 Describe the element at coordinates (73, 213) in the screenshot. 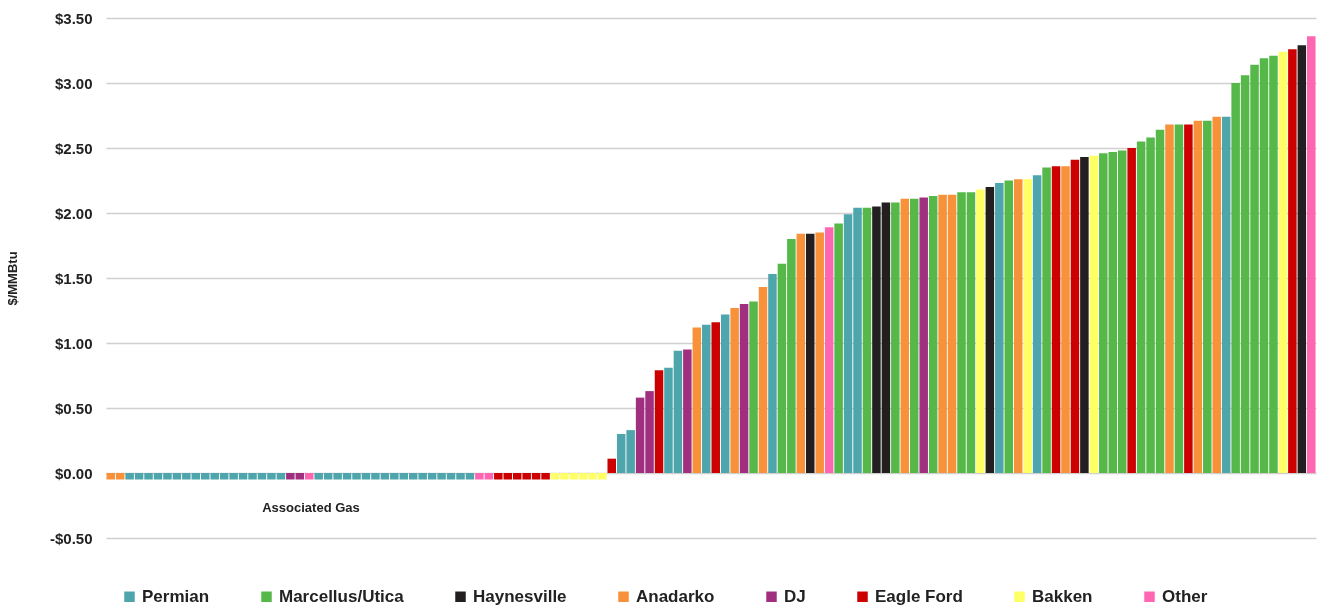

I see `y-tick-label: $2.00` at that location.